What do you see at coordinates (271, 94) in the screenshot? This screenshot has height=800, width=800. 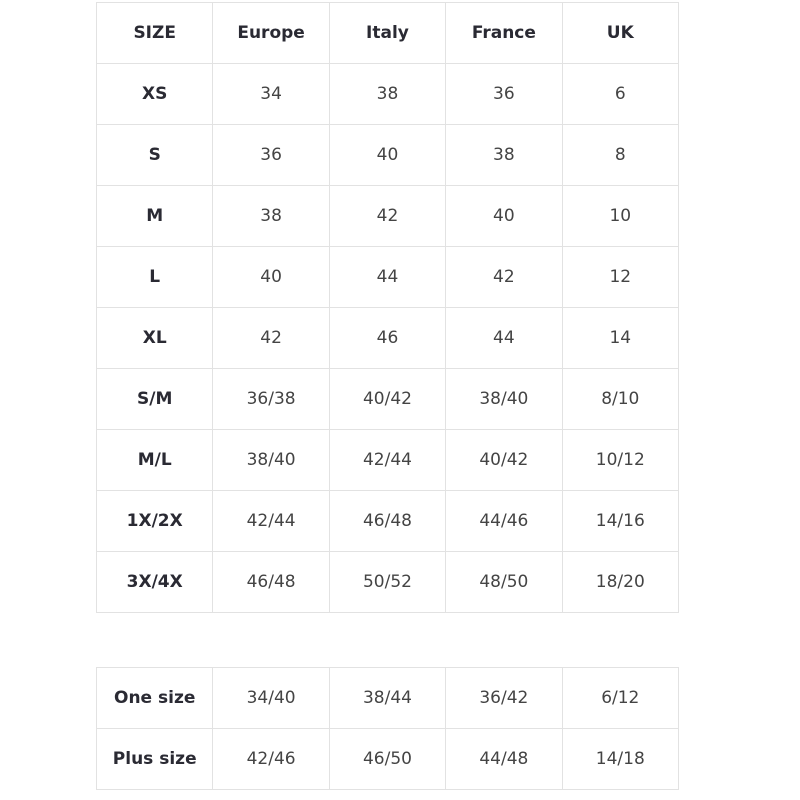 I see `size-value-cell: 34` at bounding box center [271, 94].